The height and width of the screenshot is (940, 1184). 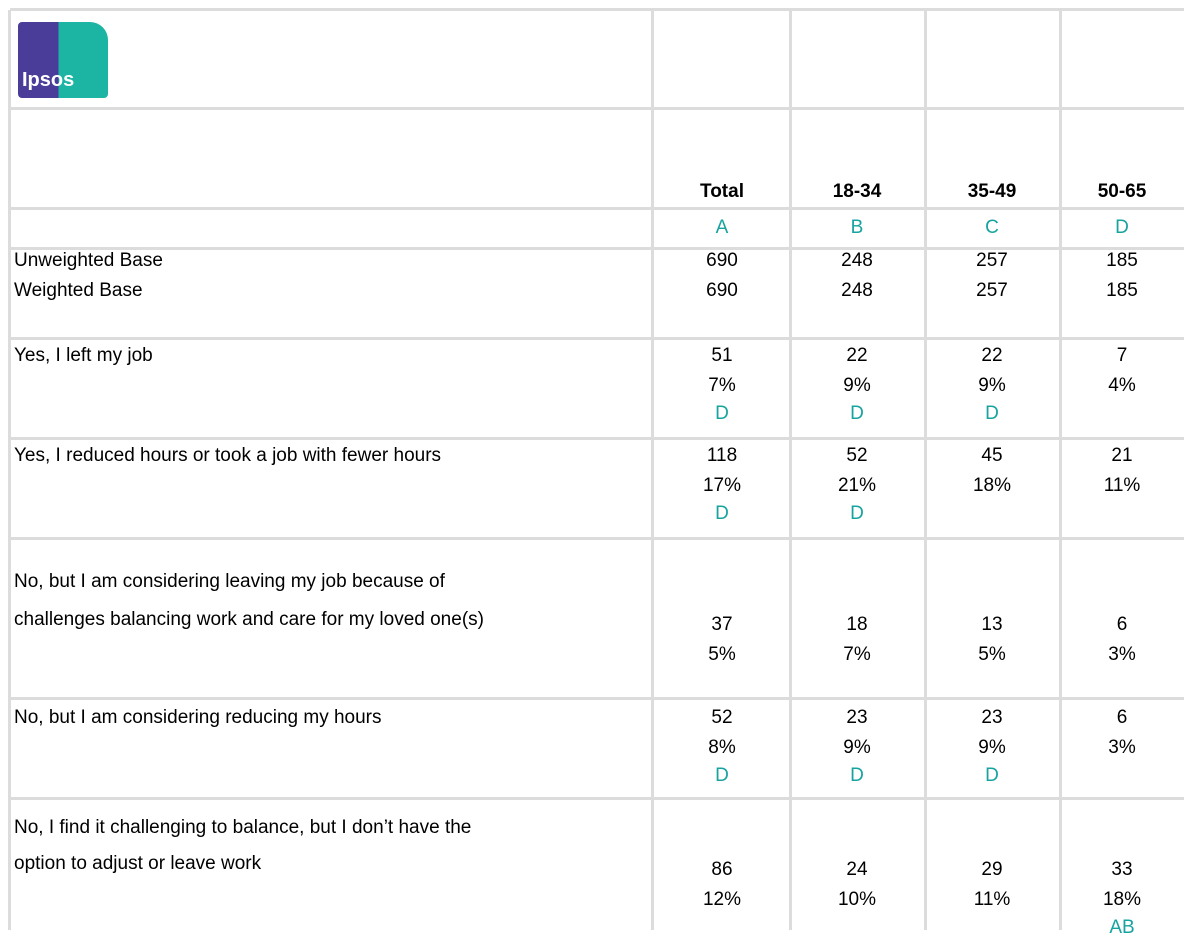 I want to click on count: 118, so click(x=722, y=455).